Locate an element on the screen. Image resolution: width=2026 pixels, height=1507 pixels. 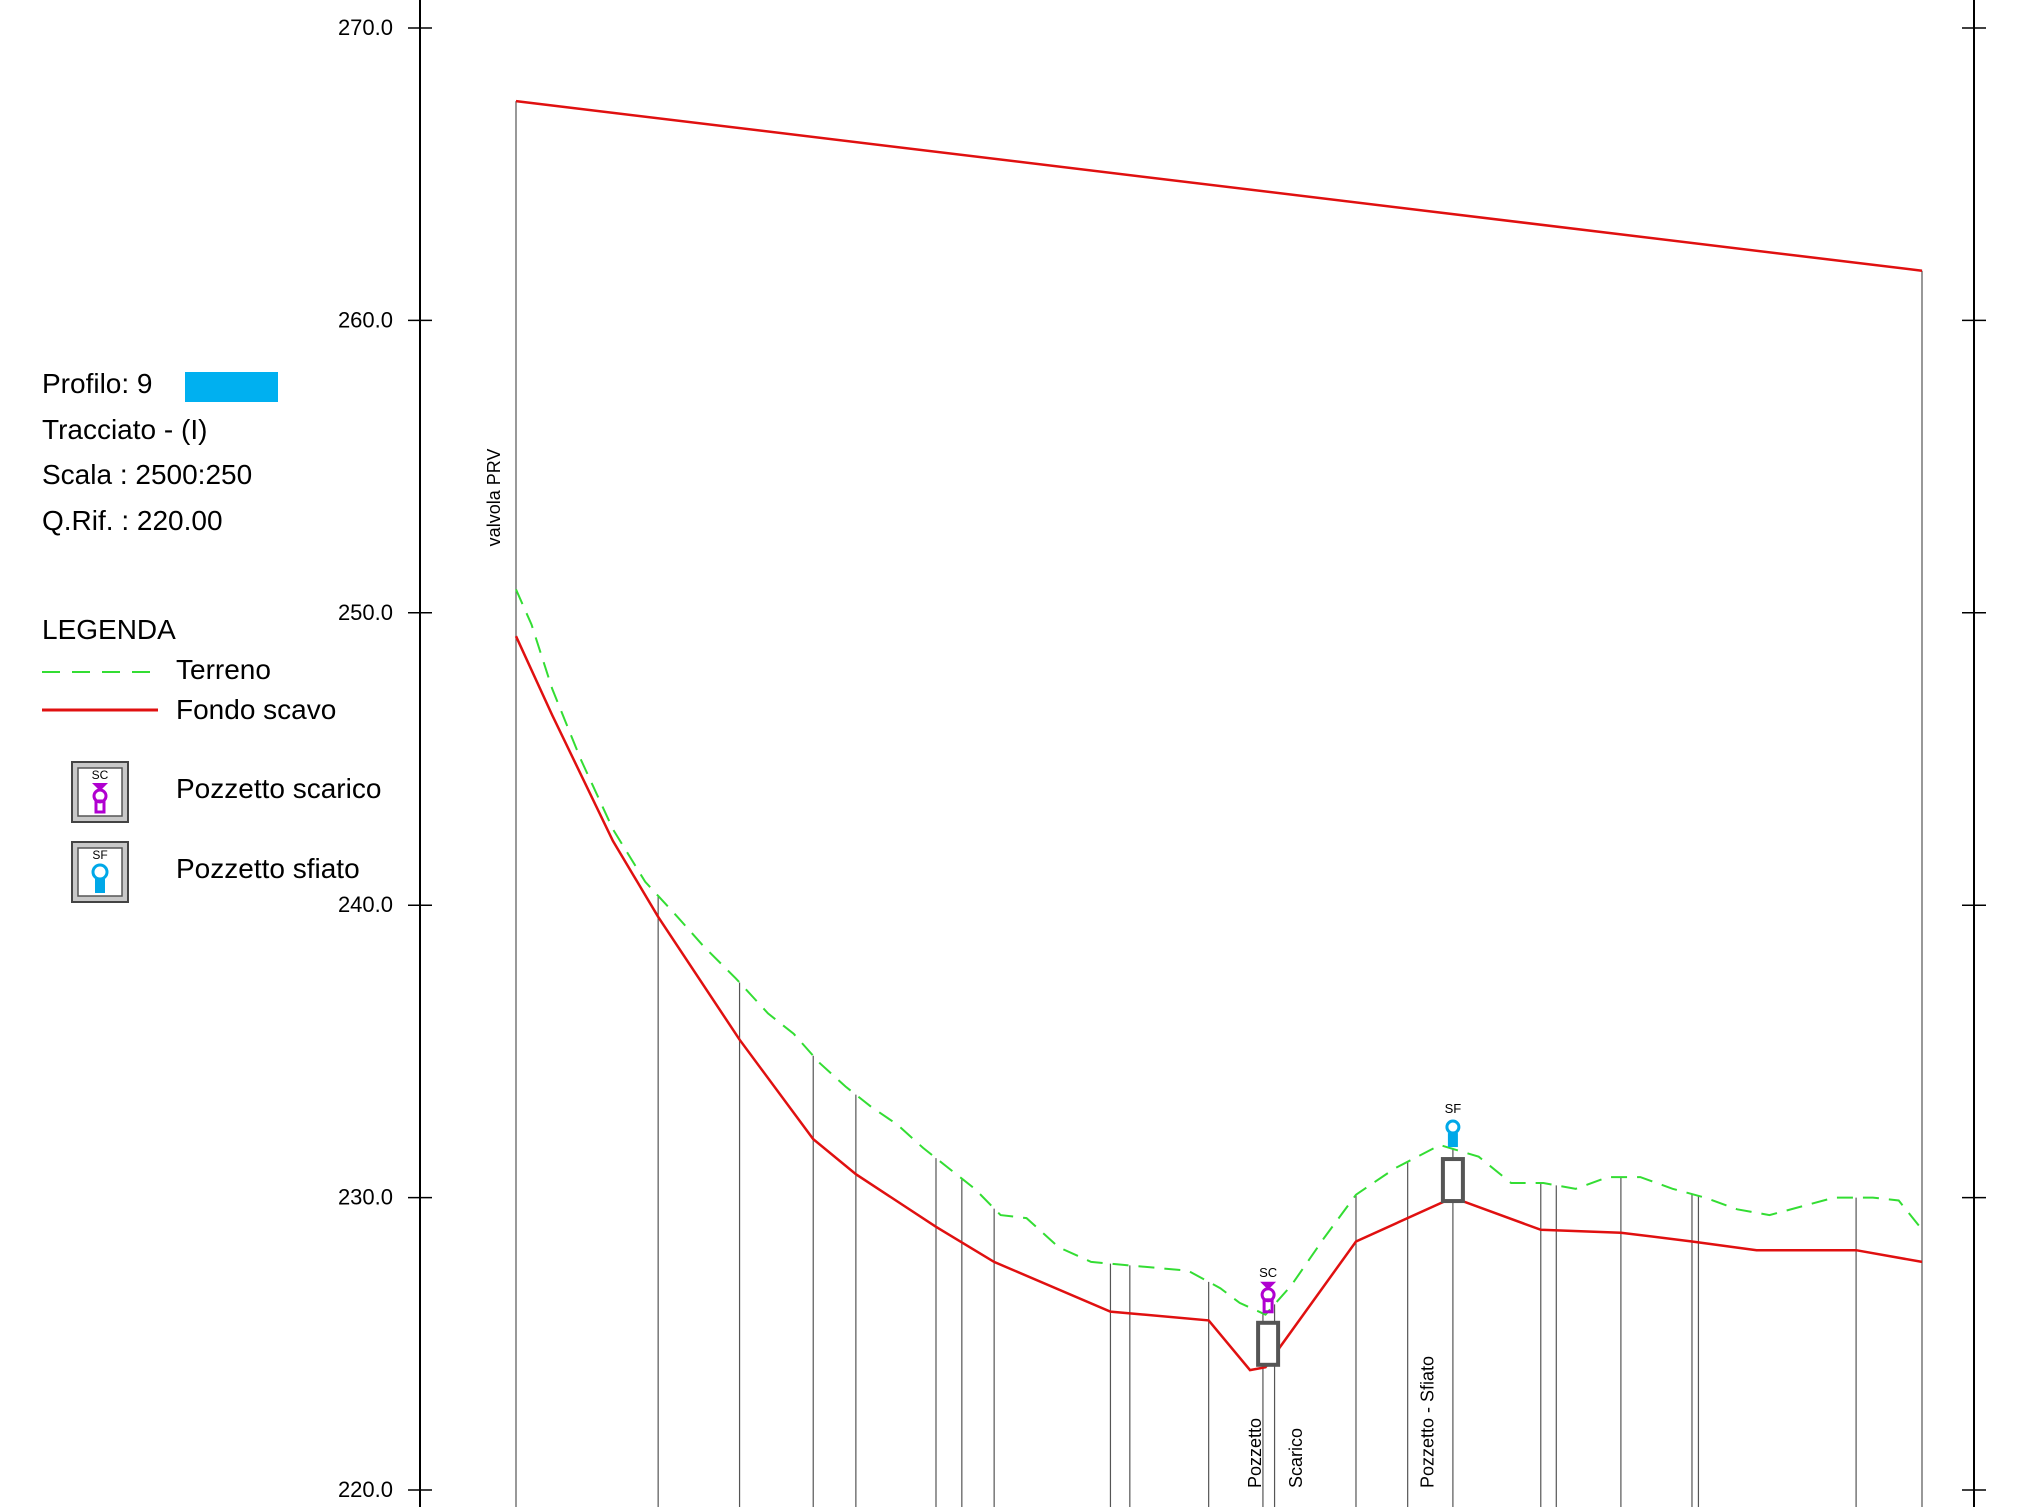
structure-code: SC is located at coordinates (1268, 1272).